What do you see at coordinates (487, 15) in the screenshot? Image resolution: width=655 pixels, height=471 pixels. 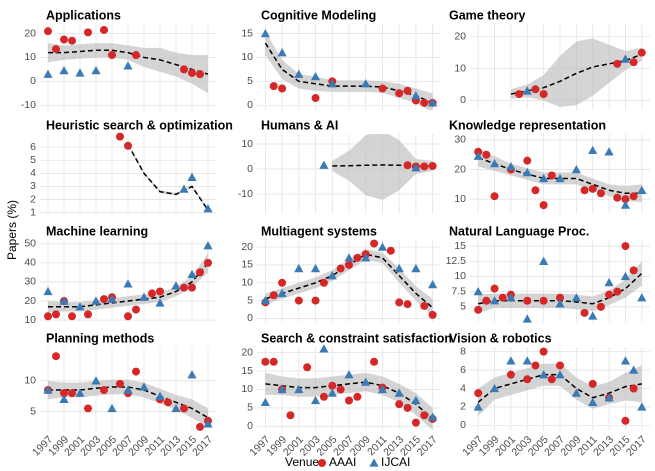 I see `panel-title: Game theory` at bounding box center [487, 15].